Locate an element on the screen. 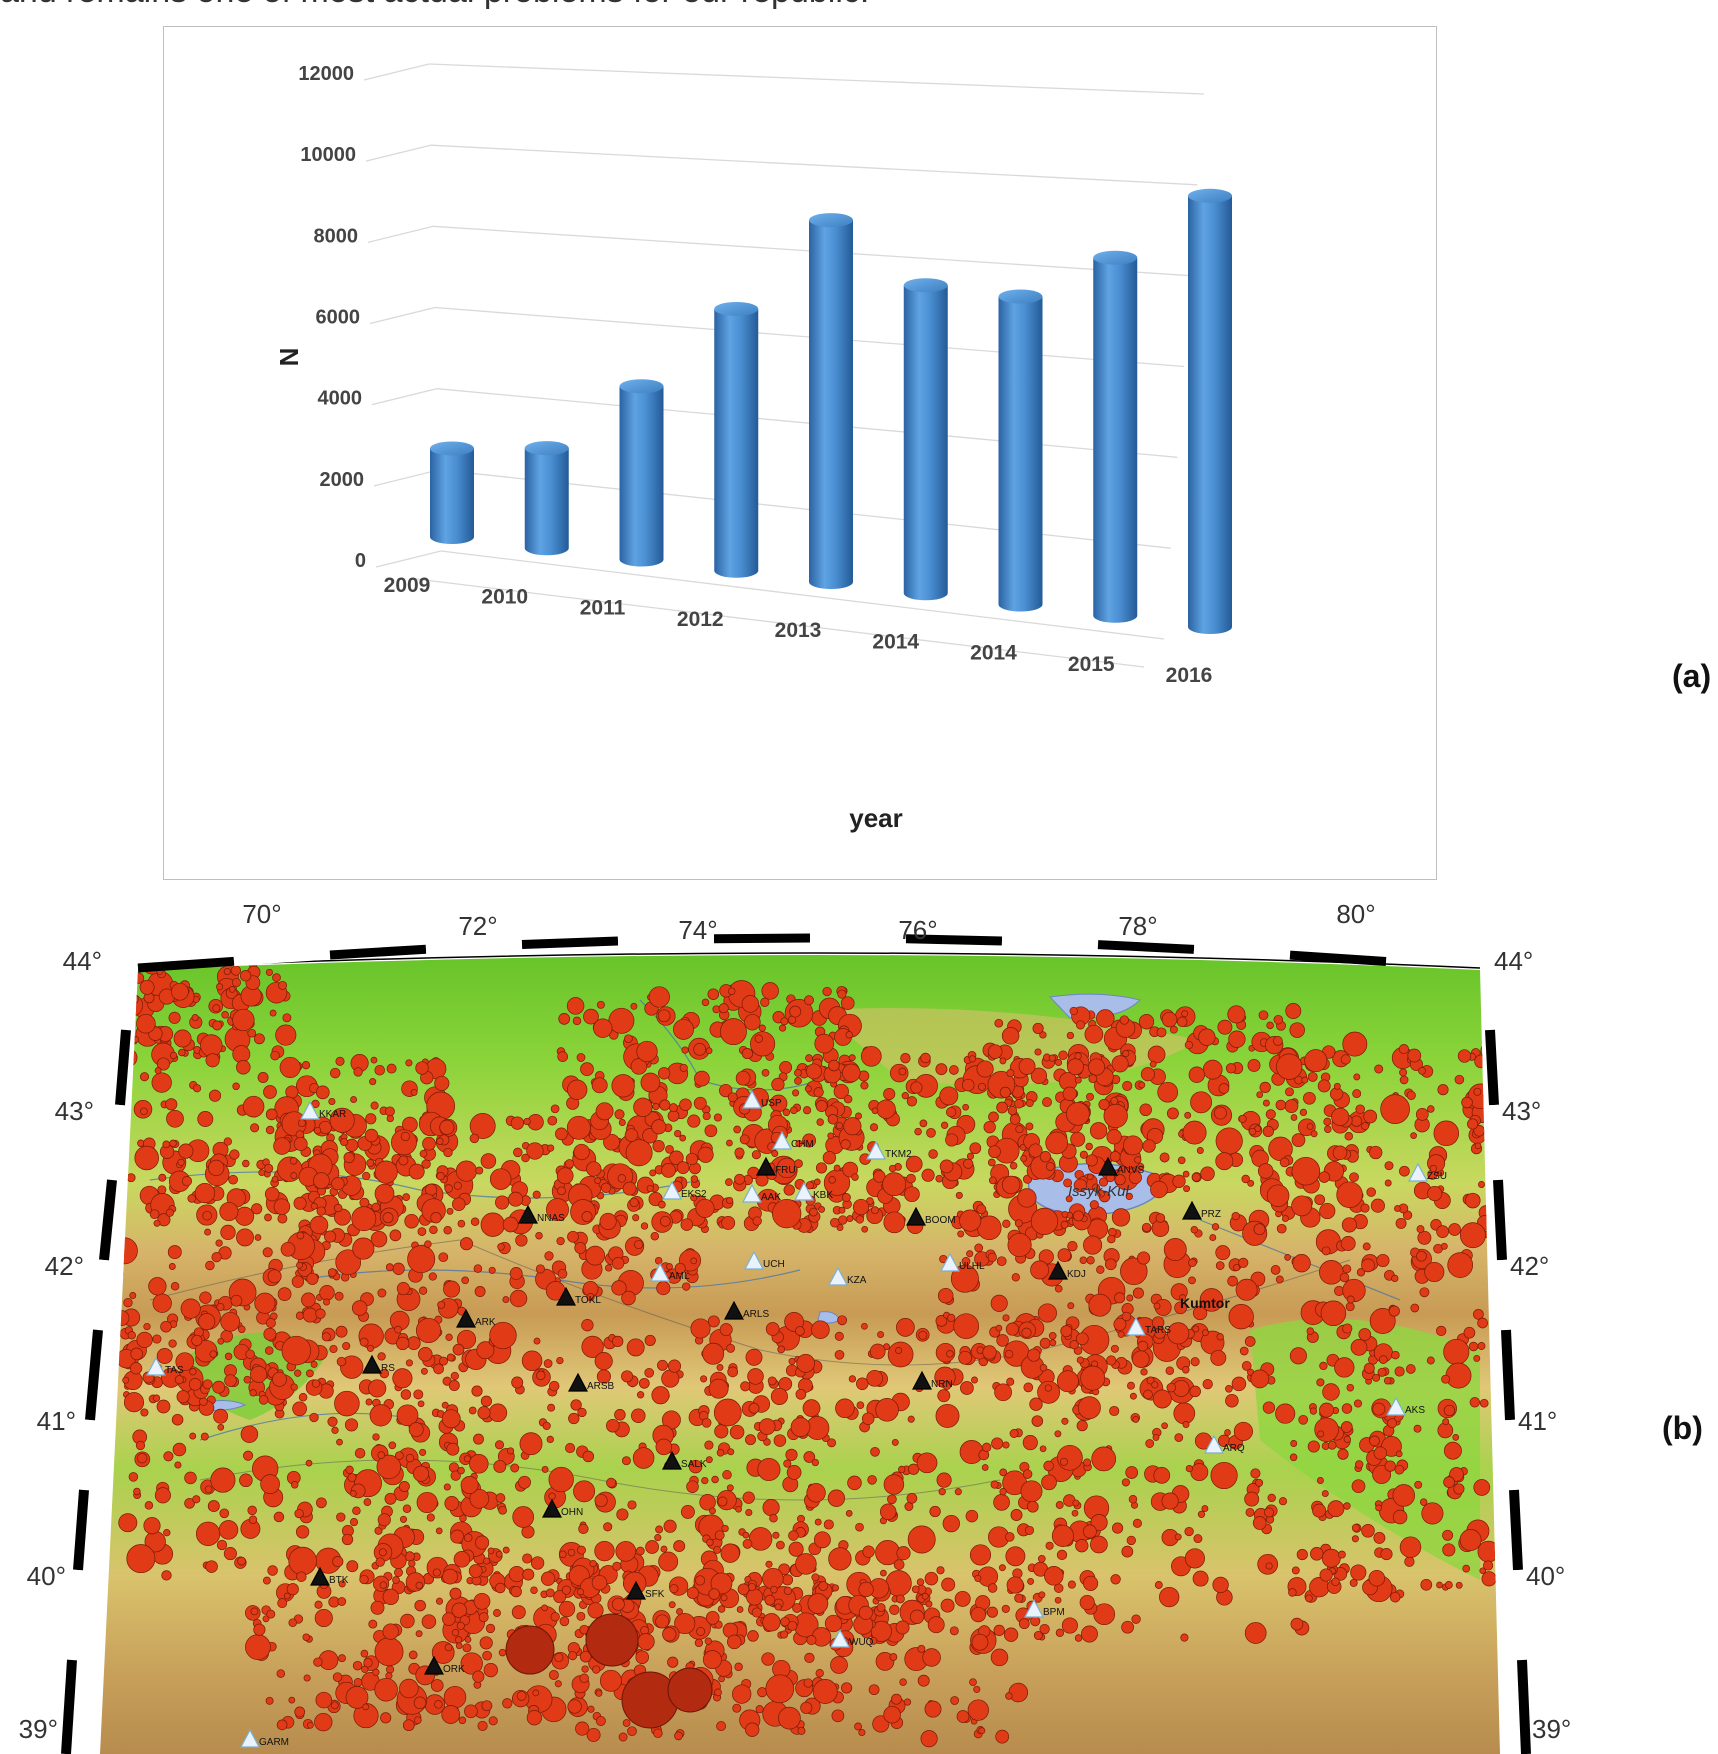 The height and width of the screenshot is (1754, 1718). latitude-label-left: 40° is located at coordinates (46, 1576).